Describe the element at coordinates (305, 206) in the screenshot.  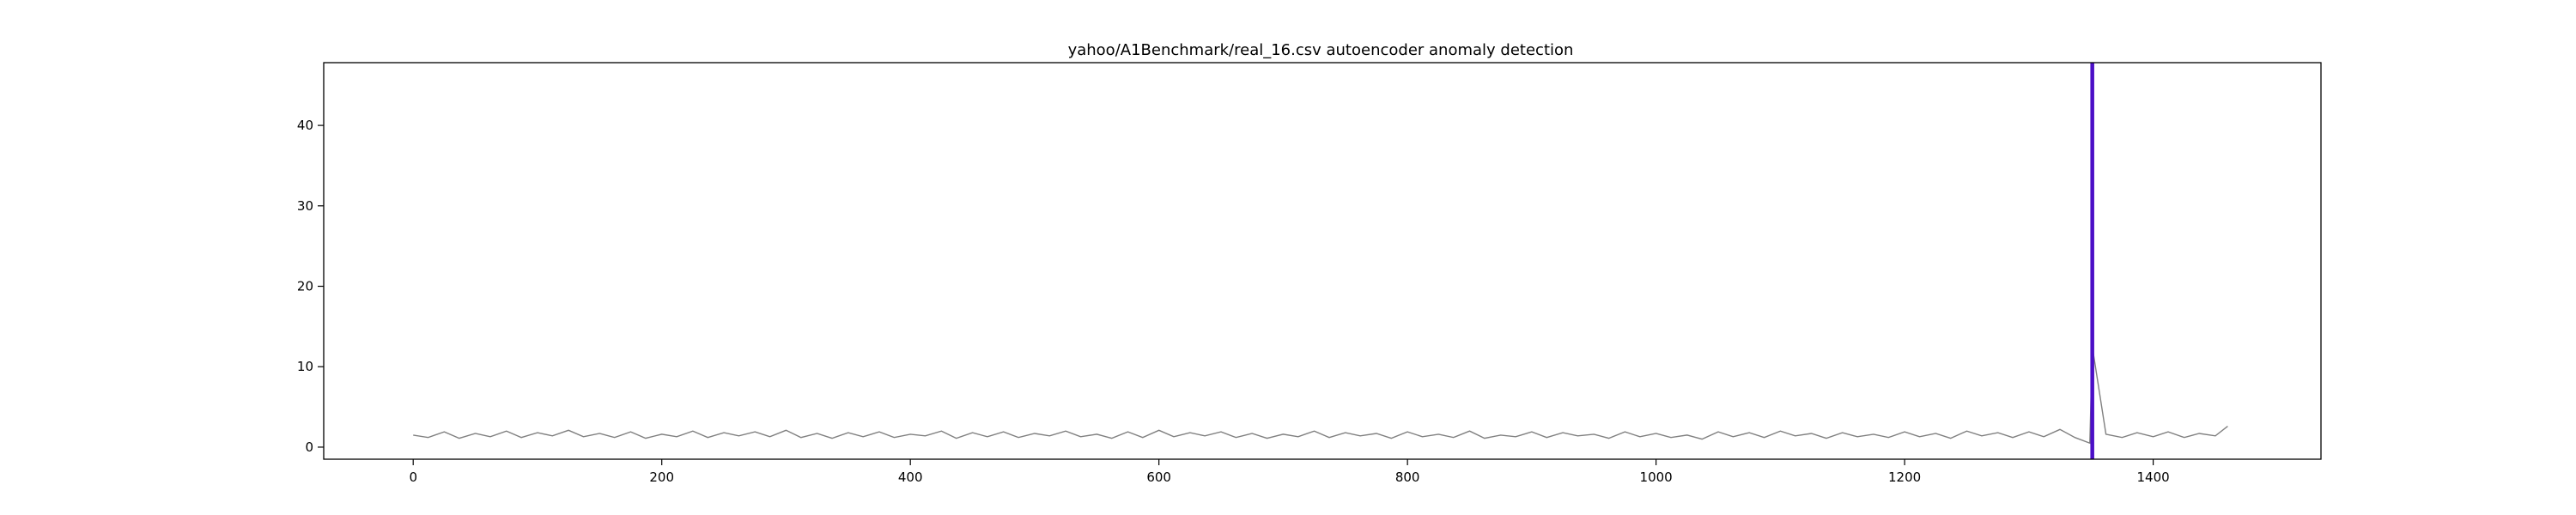
I see `y-tick-label: 30` at that location.